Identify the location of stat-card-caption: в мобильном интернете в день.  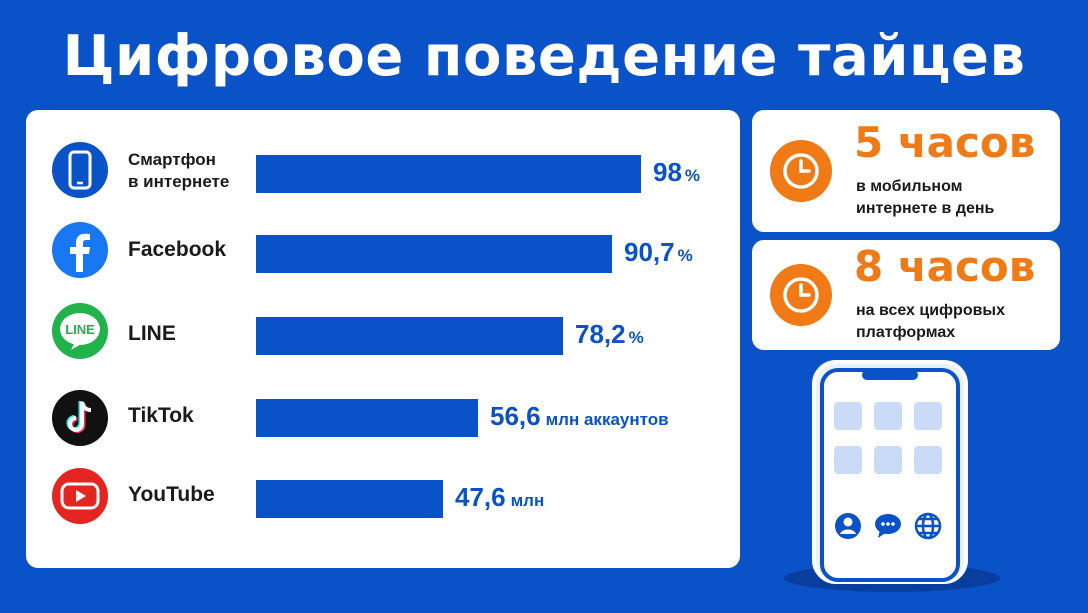
(925, 197).